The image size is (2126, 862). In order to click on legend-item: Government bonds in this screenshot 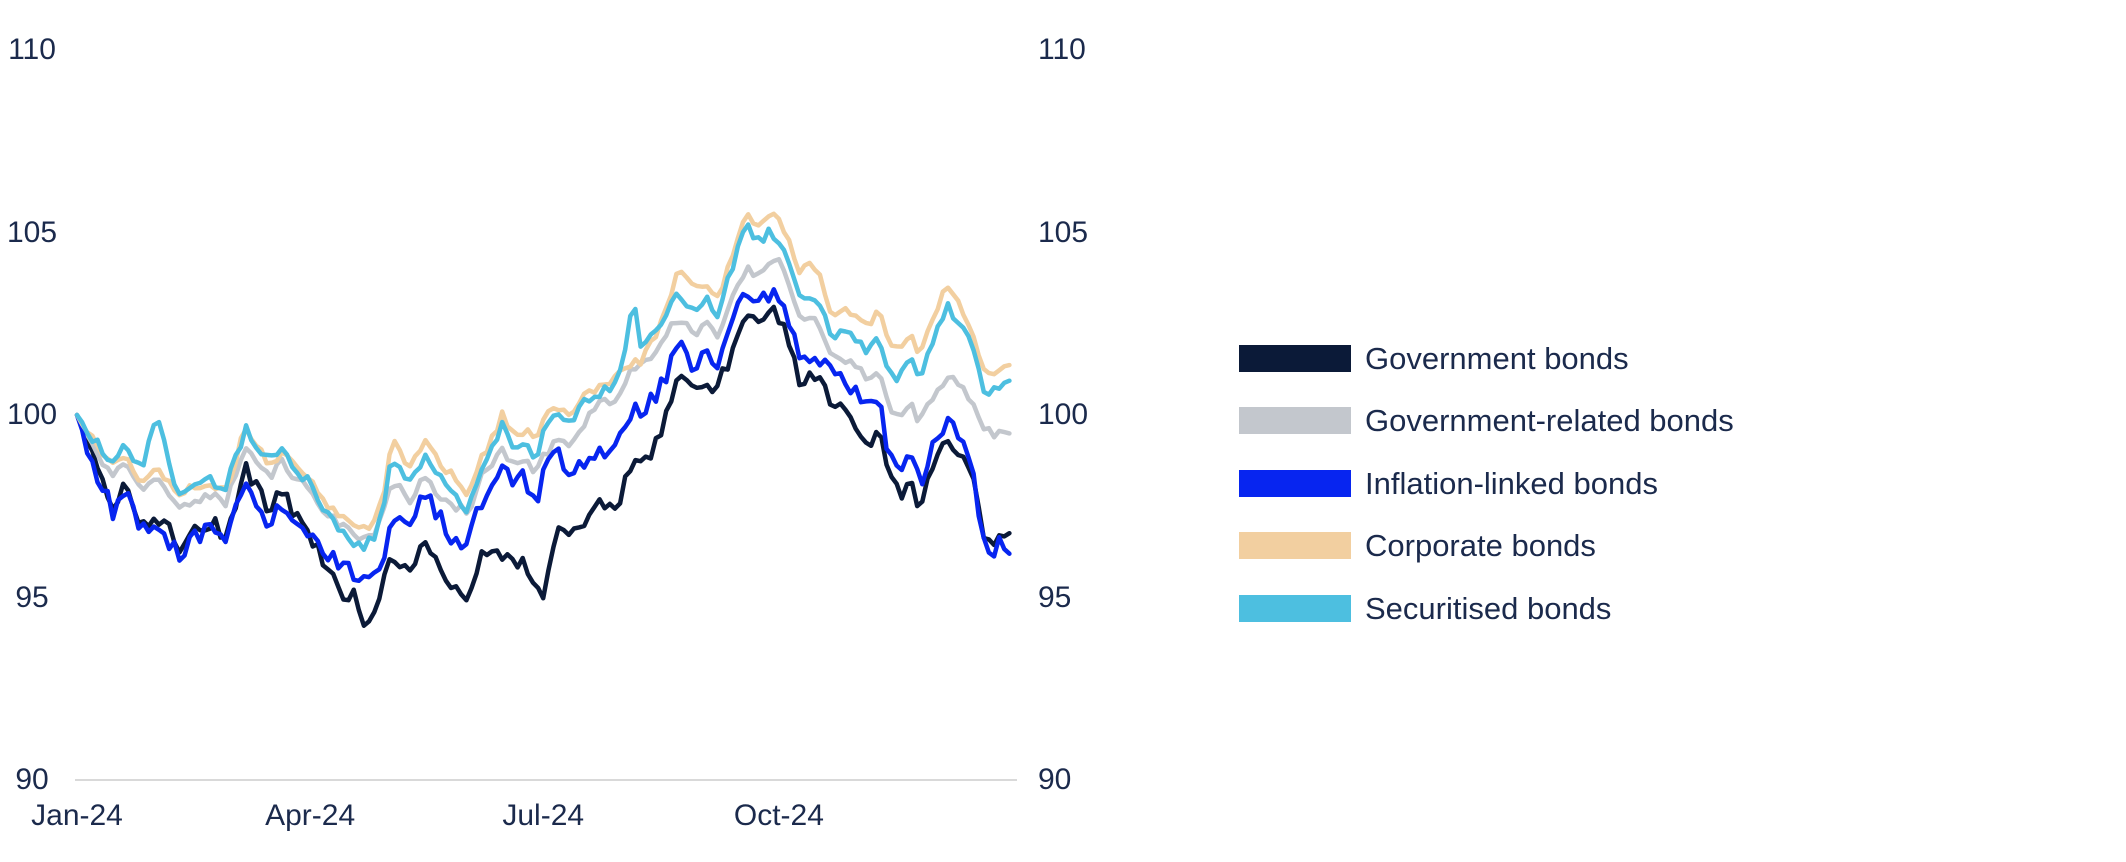, I will do `click(1434, 358)`.